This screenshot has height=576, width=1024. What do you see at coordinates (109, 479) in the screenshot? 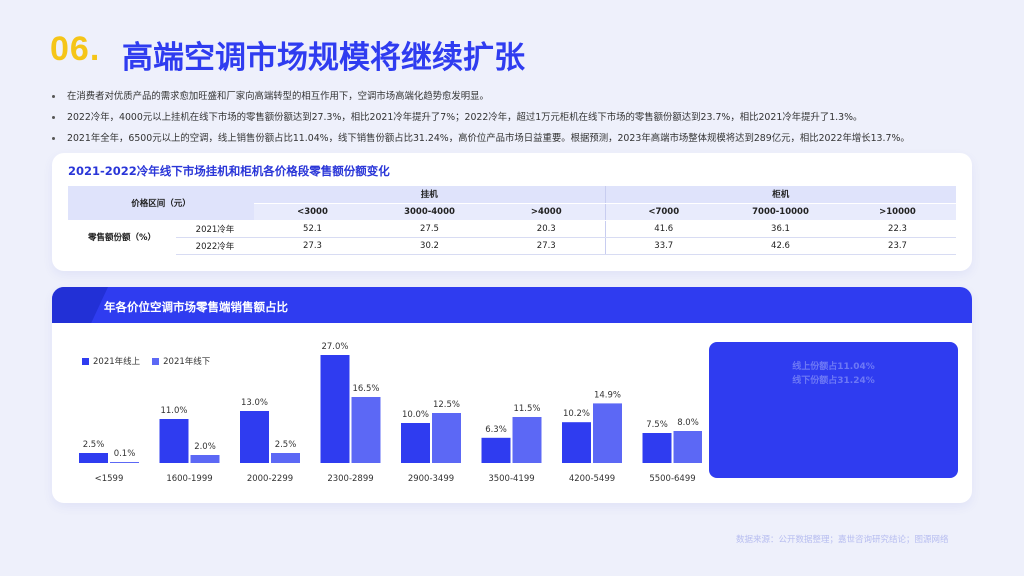
I see `category-label: <1599` at bounding box center [109, 479].